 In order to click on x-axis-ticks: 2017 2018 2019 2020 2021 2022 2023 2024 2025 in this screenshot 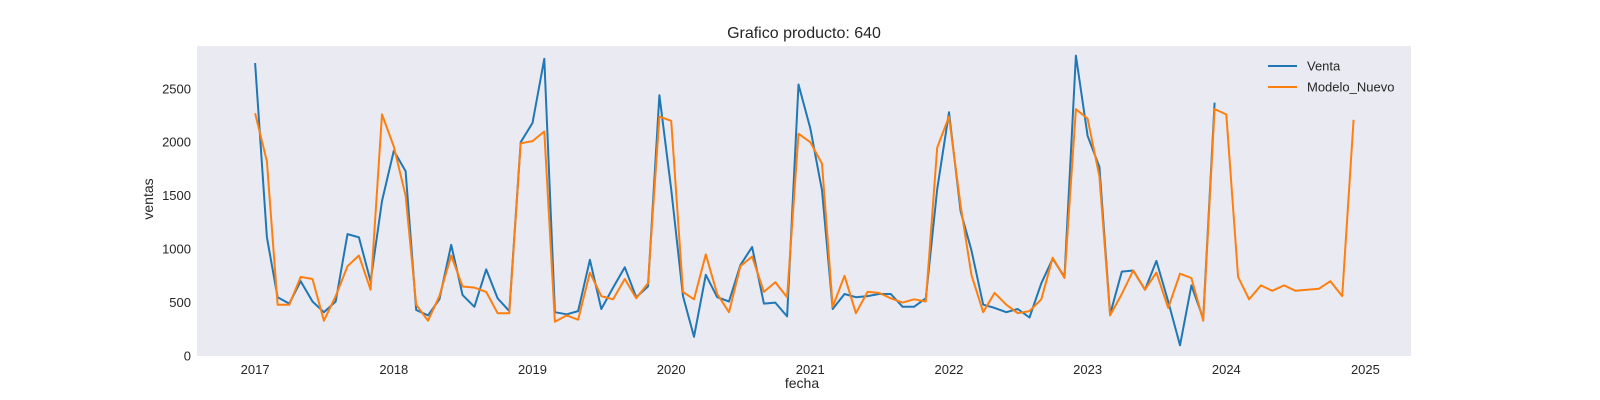, I will do `click(810, 369)`.